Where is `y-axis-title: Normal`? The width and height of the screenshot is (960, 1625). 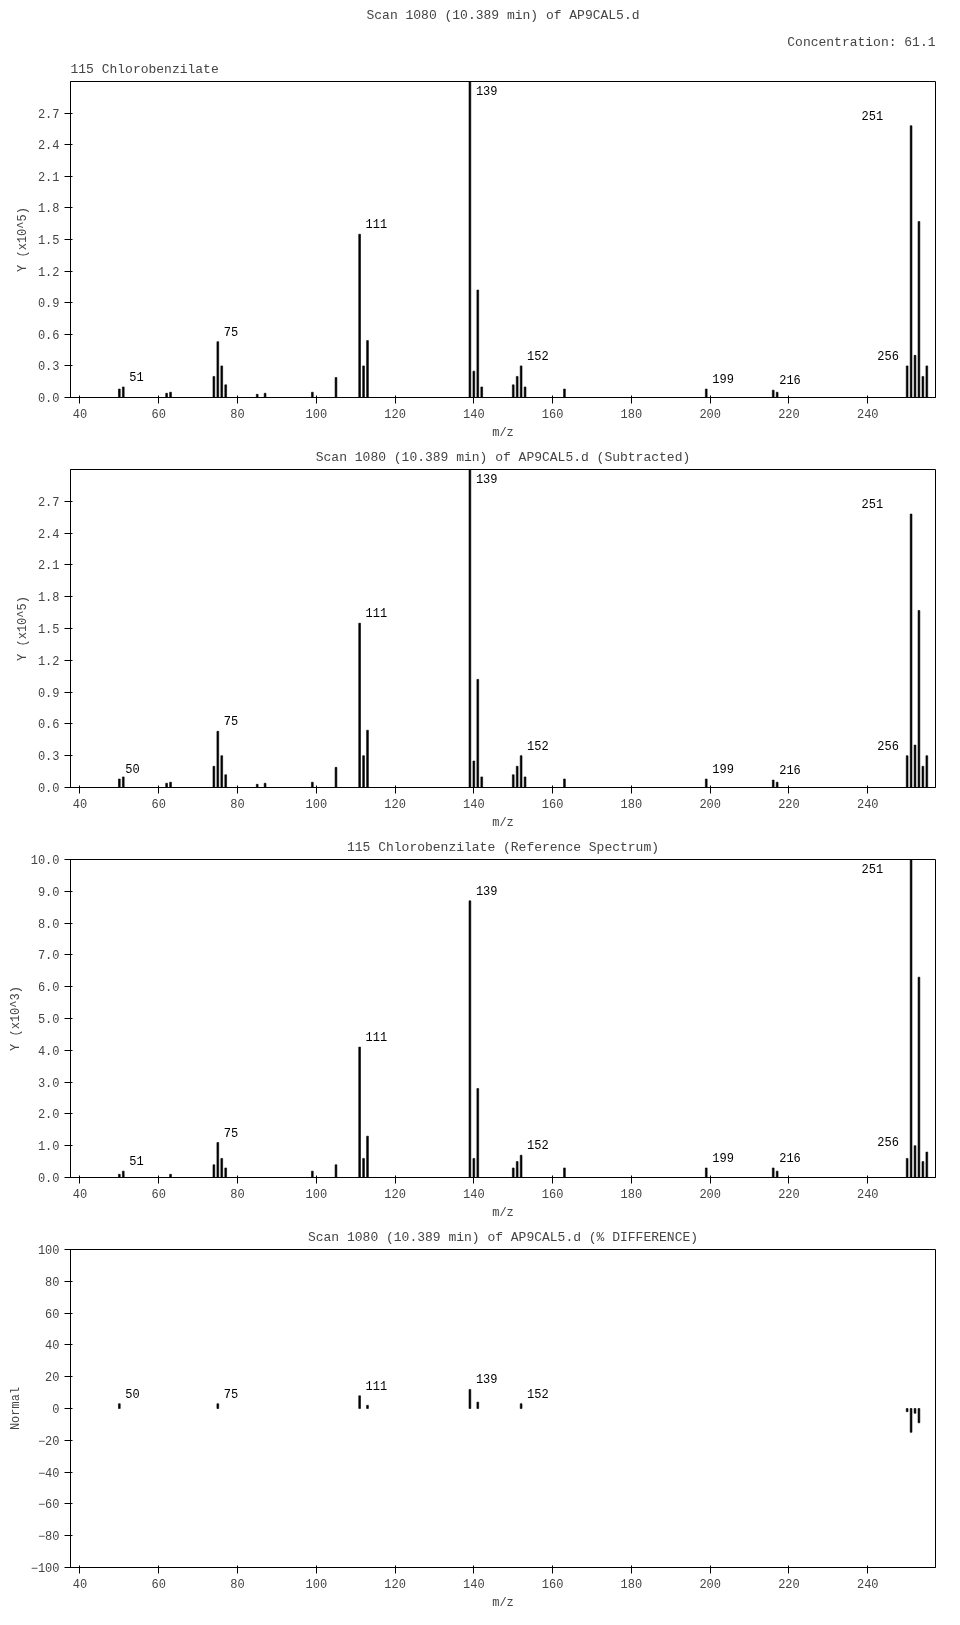
y-axis-title: Normal is located at coordinates (15, 1408).